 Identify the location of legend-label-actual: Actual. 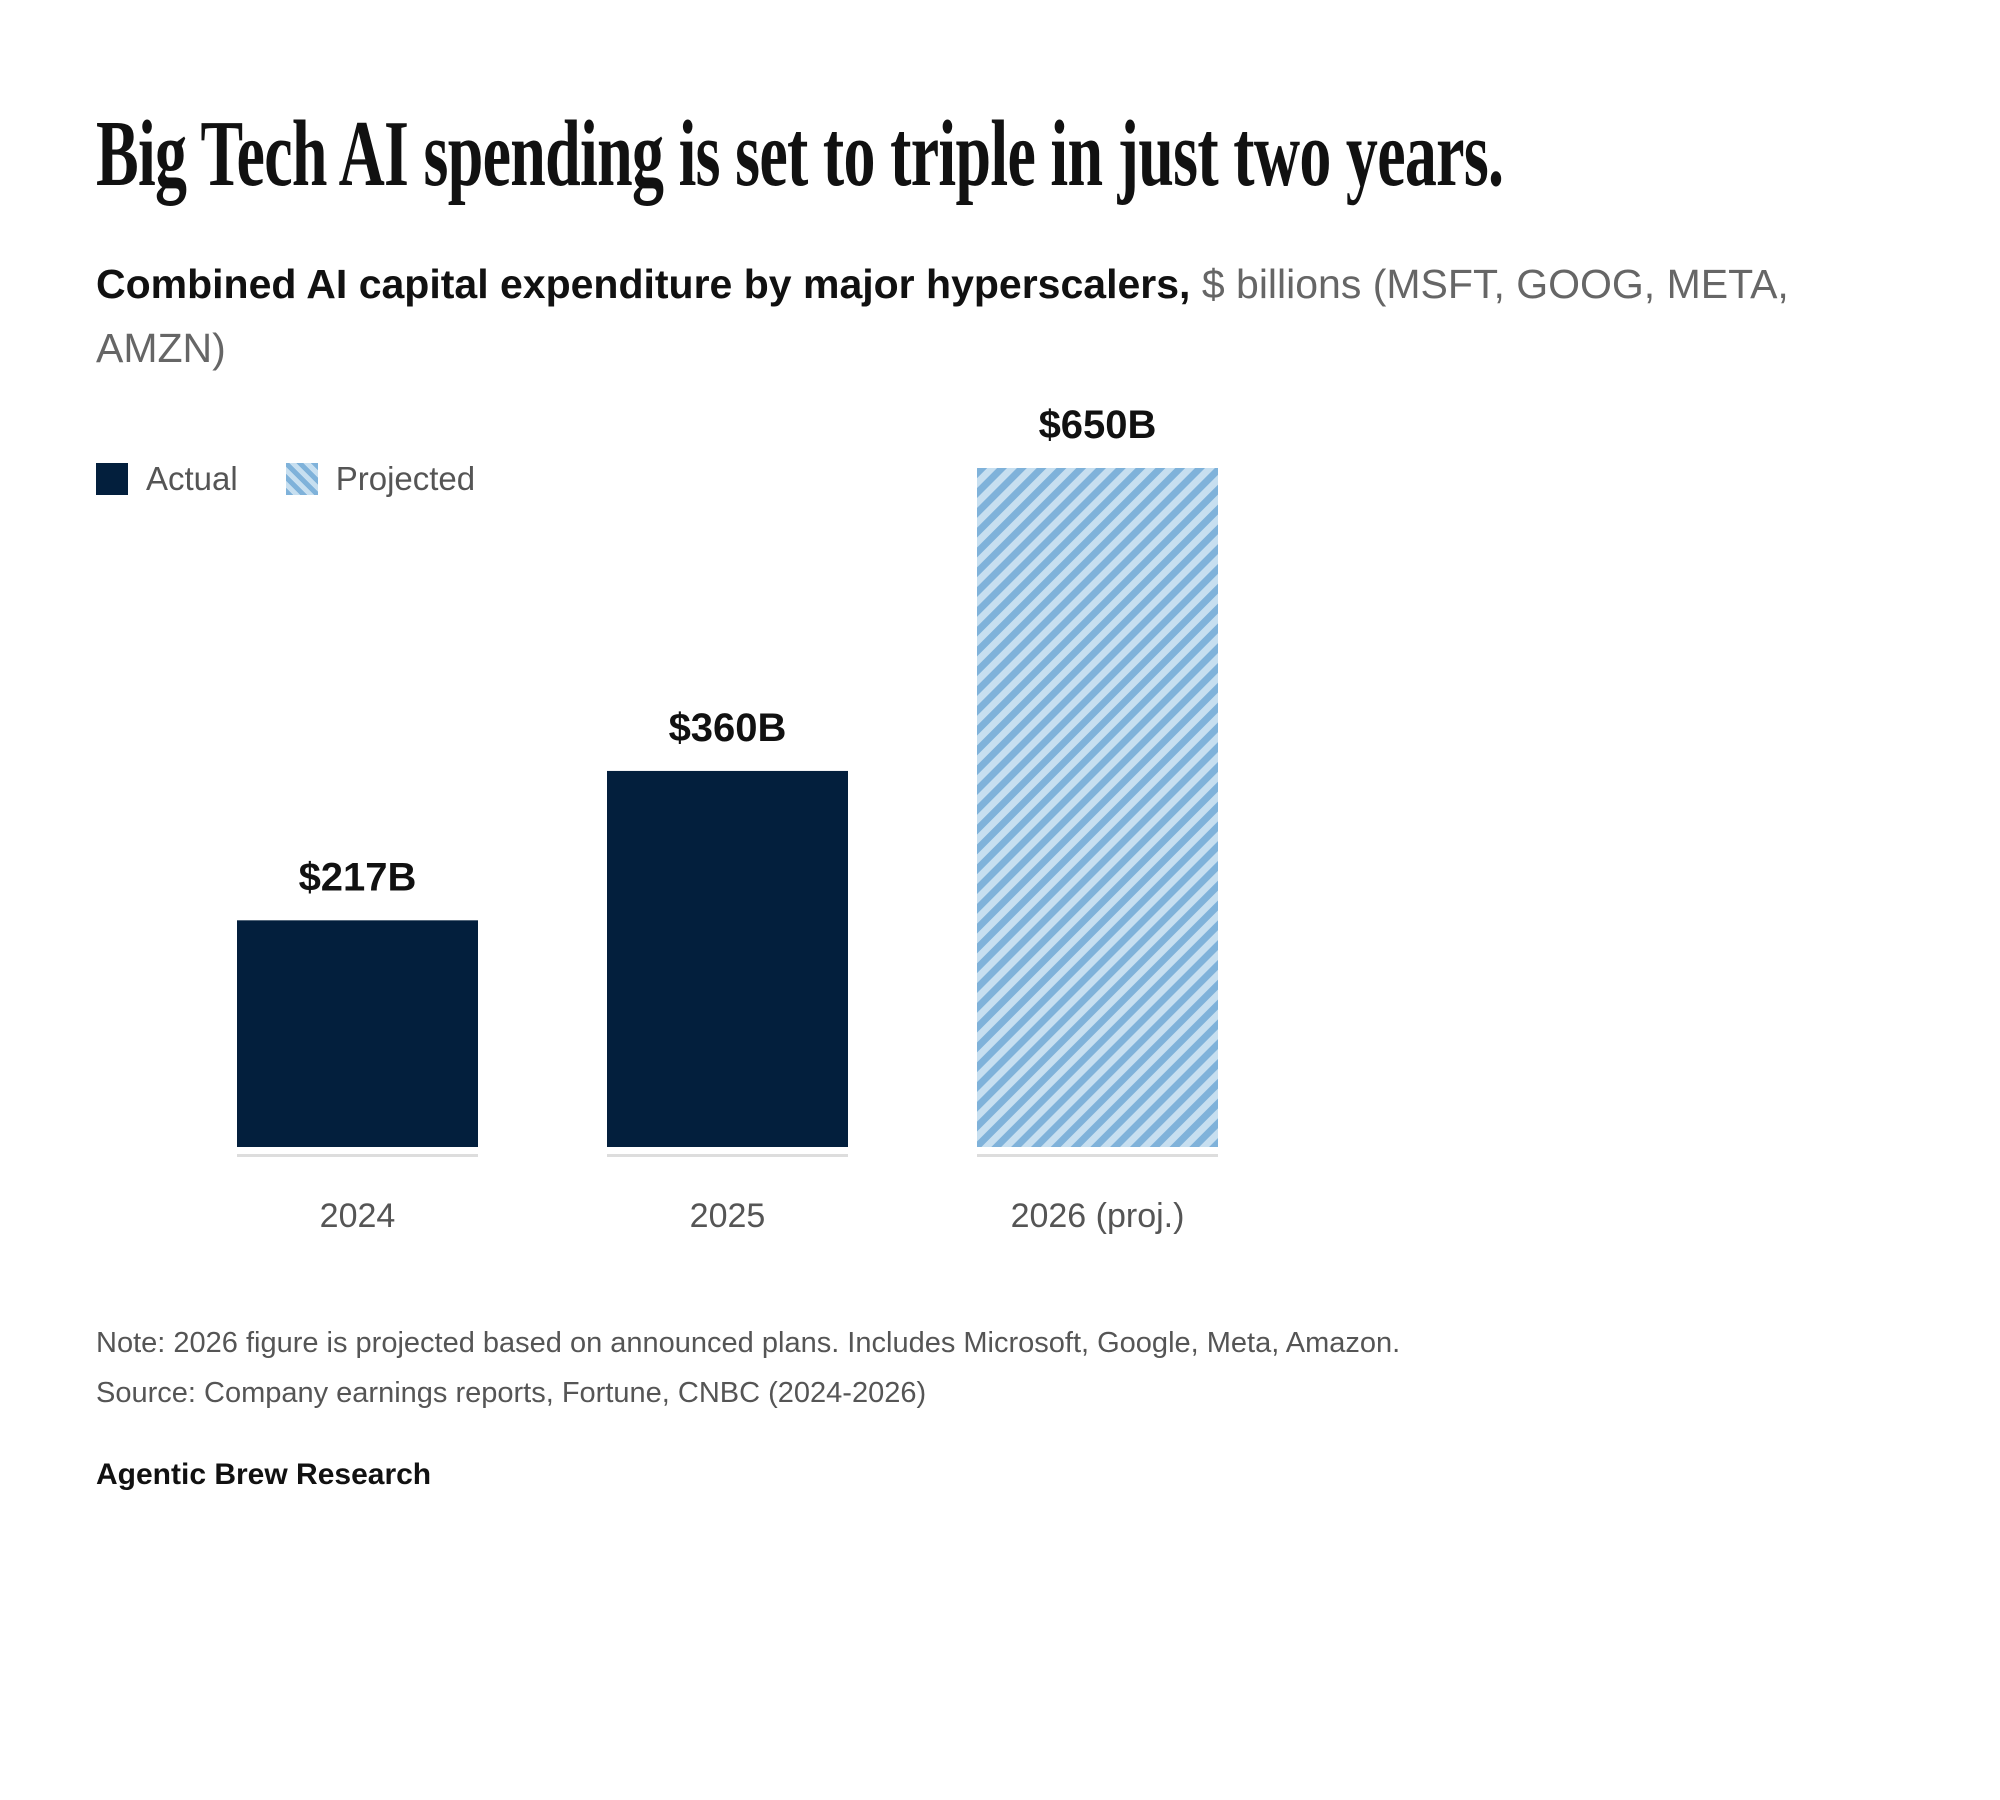
(192, 478).